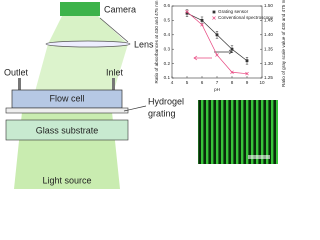  I want to click on y-tick-label: 0.6, so click(167, 5).